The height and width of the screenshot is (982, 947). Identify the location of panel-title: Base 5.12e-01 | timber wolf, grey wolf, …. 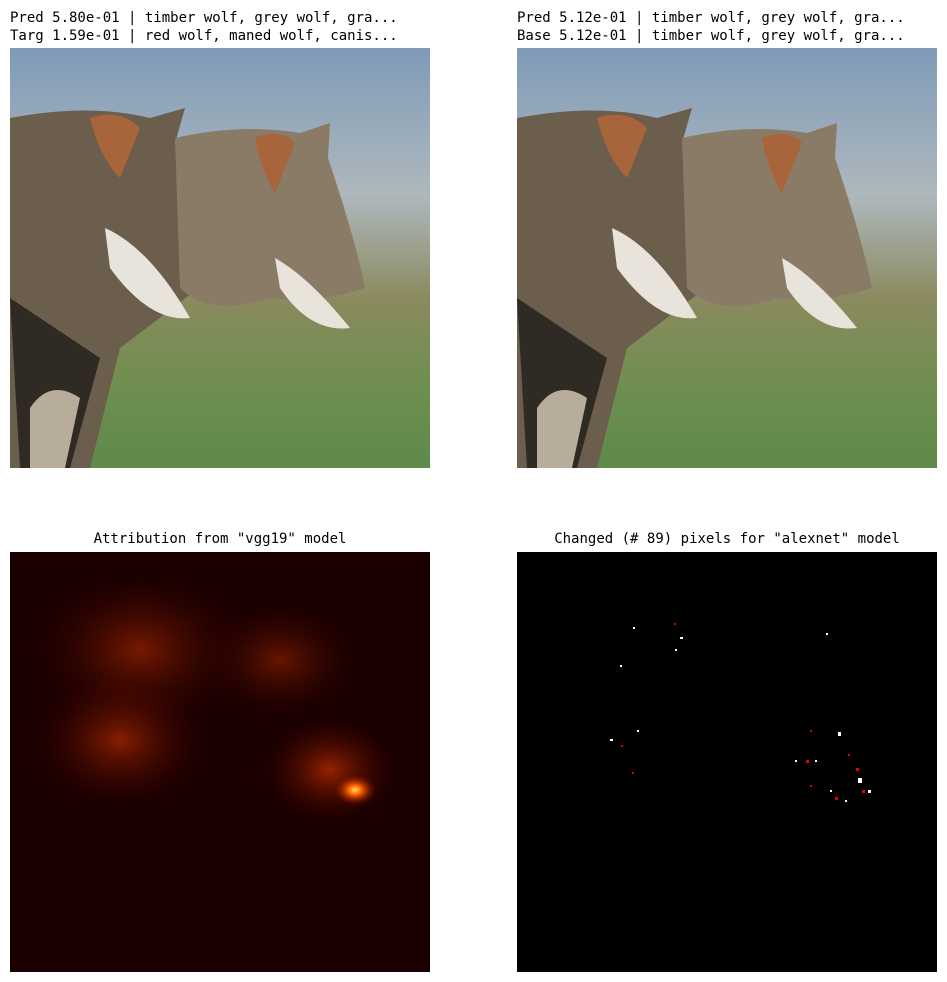
(711, 36).